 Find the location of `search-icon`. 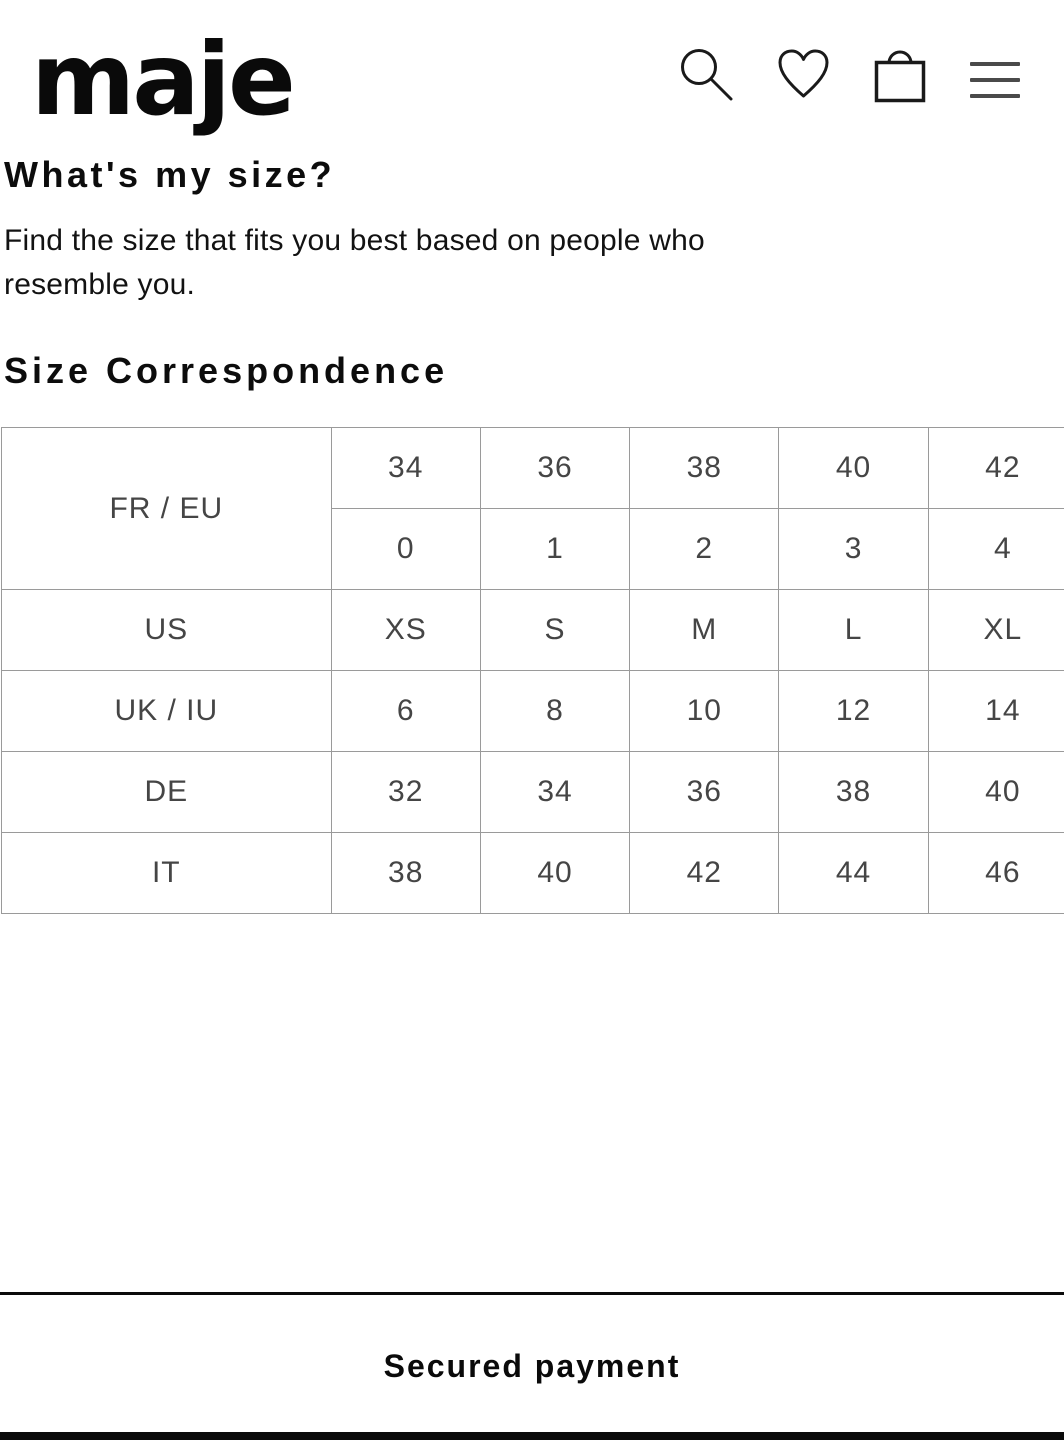

search-icon is located at coordinates (707, 75).